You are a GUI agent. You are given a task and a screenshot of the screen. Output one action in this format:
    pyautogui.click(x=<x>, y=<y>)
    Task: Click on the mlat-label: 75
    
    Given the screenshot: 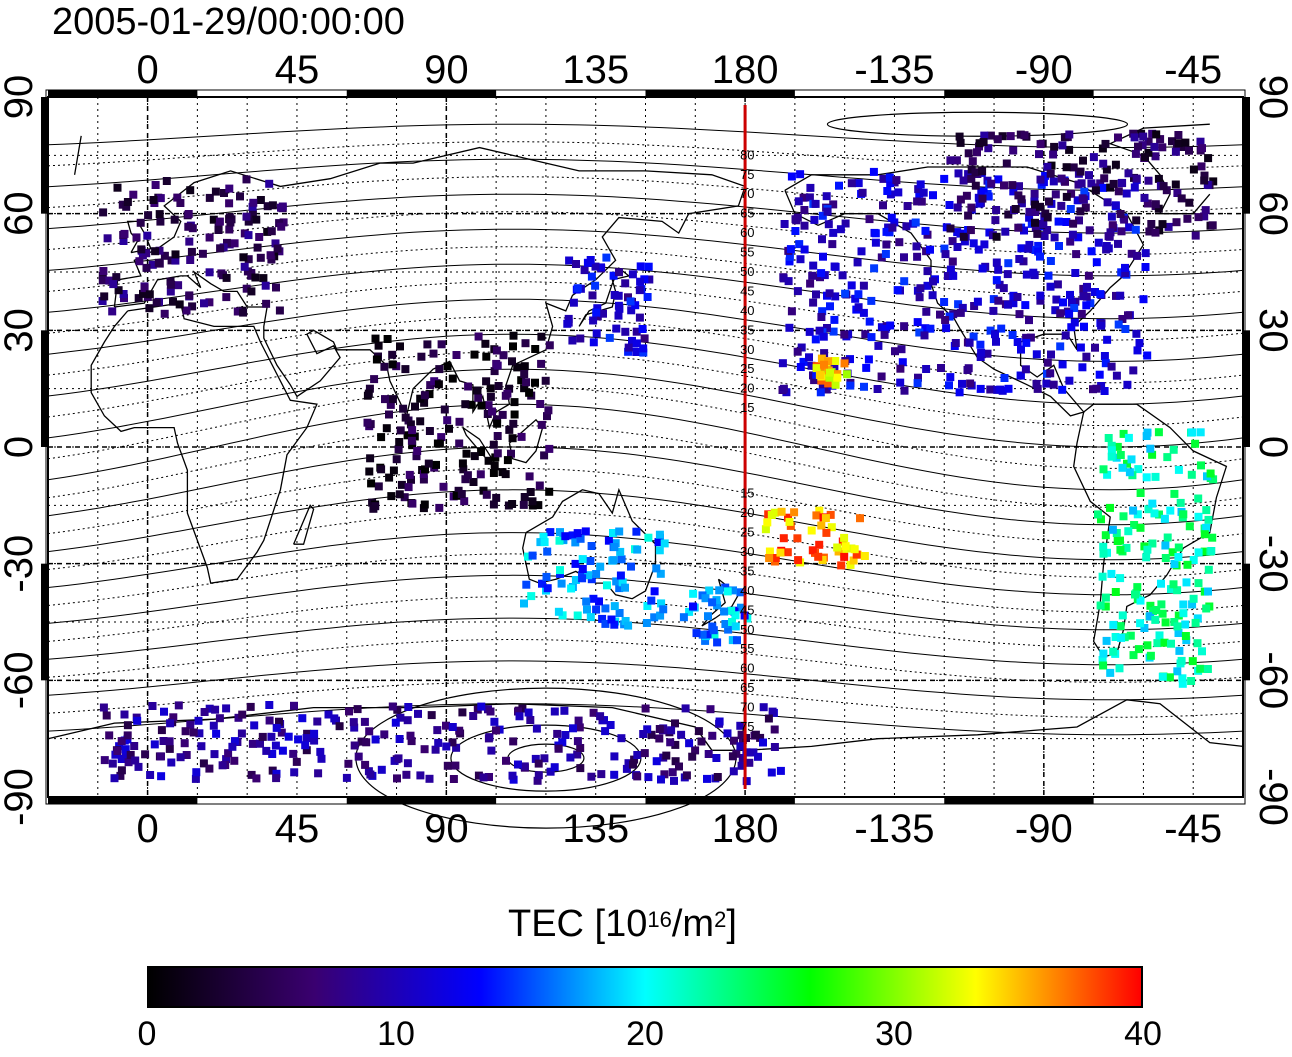 What is the action you would take?
    pyautogui.click(x=747, y=726)
    